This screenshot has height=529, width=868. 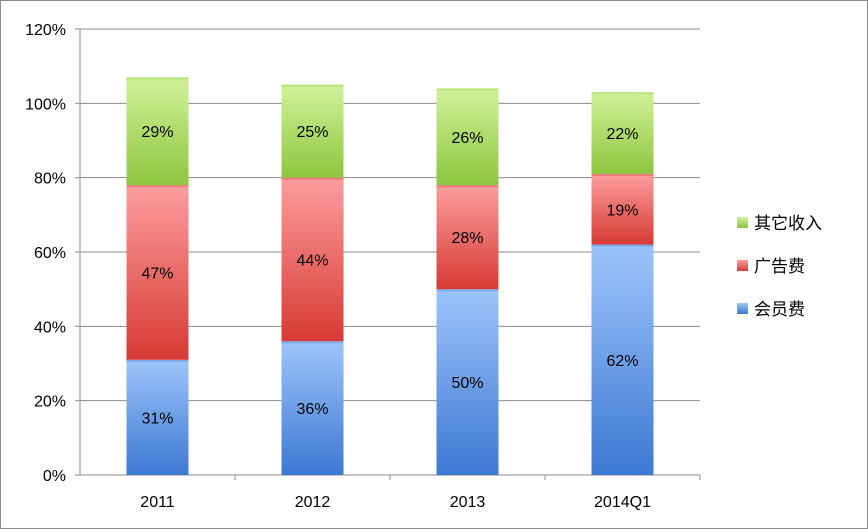 I want to click on data-label: 28%, so click(x=467, y=238).